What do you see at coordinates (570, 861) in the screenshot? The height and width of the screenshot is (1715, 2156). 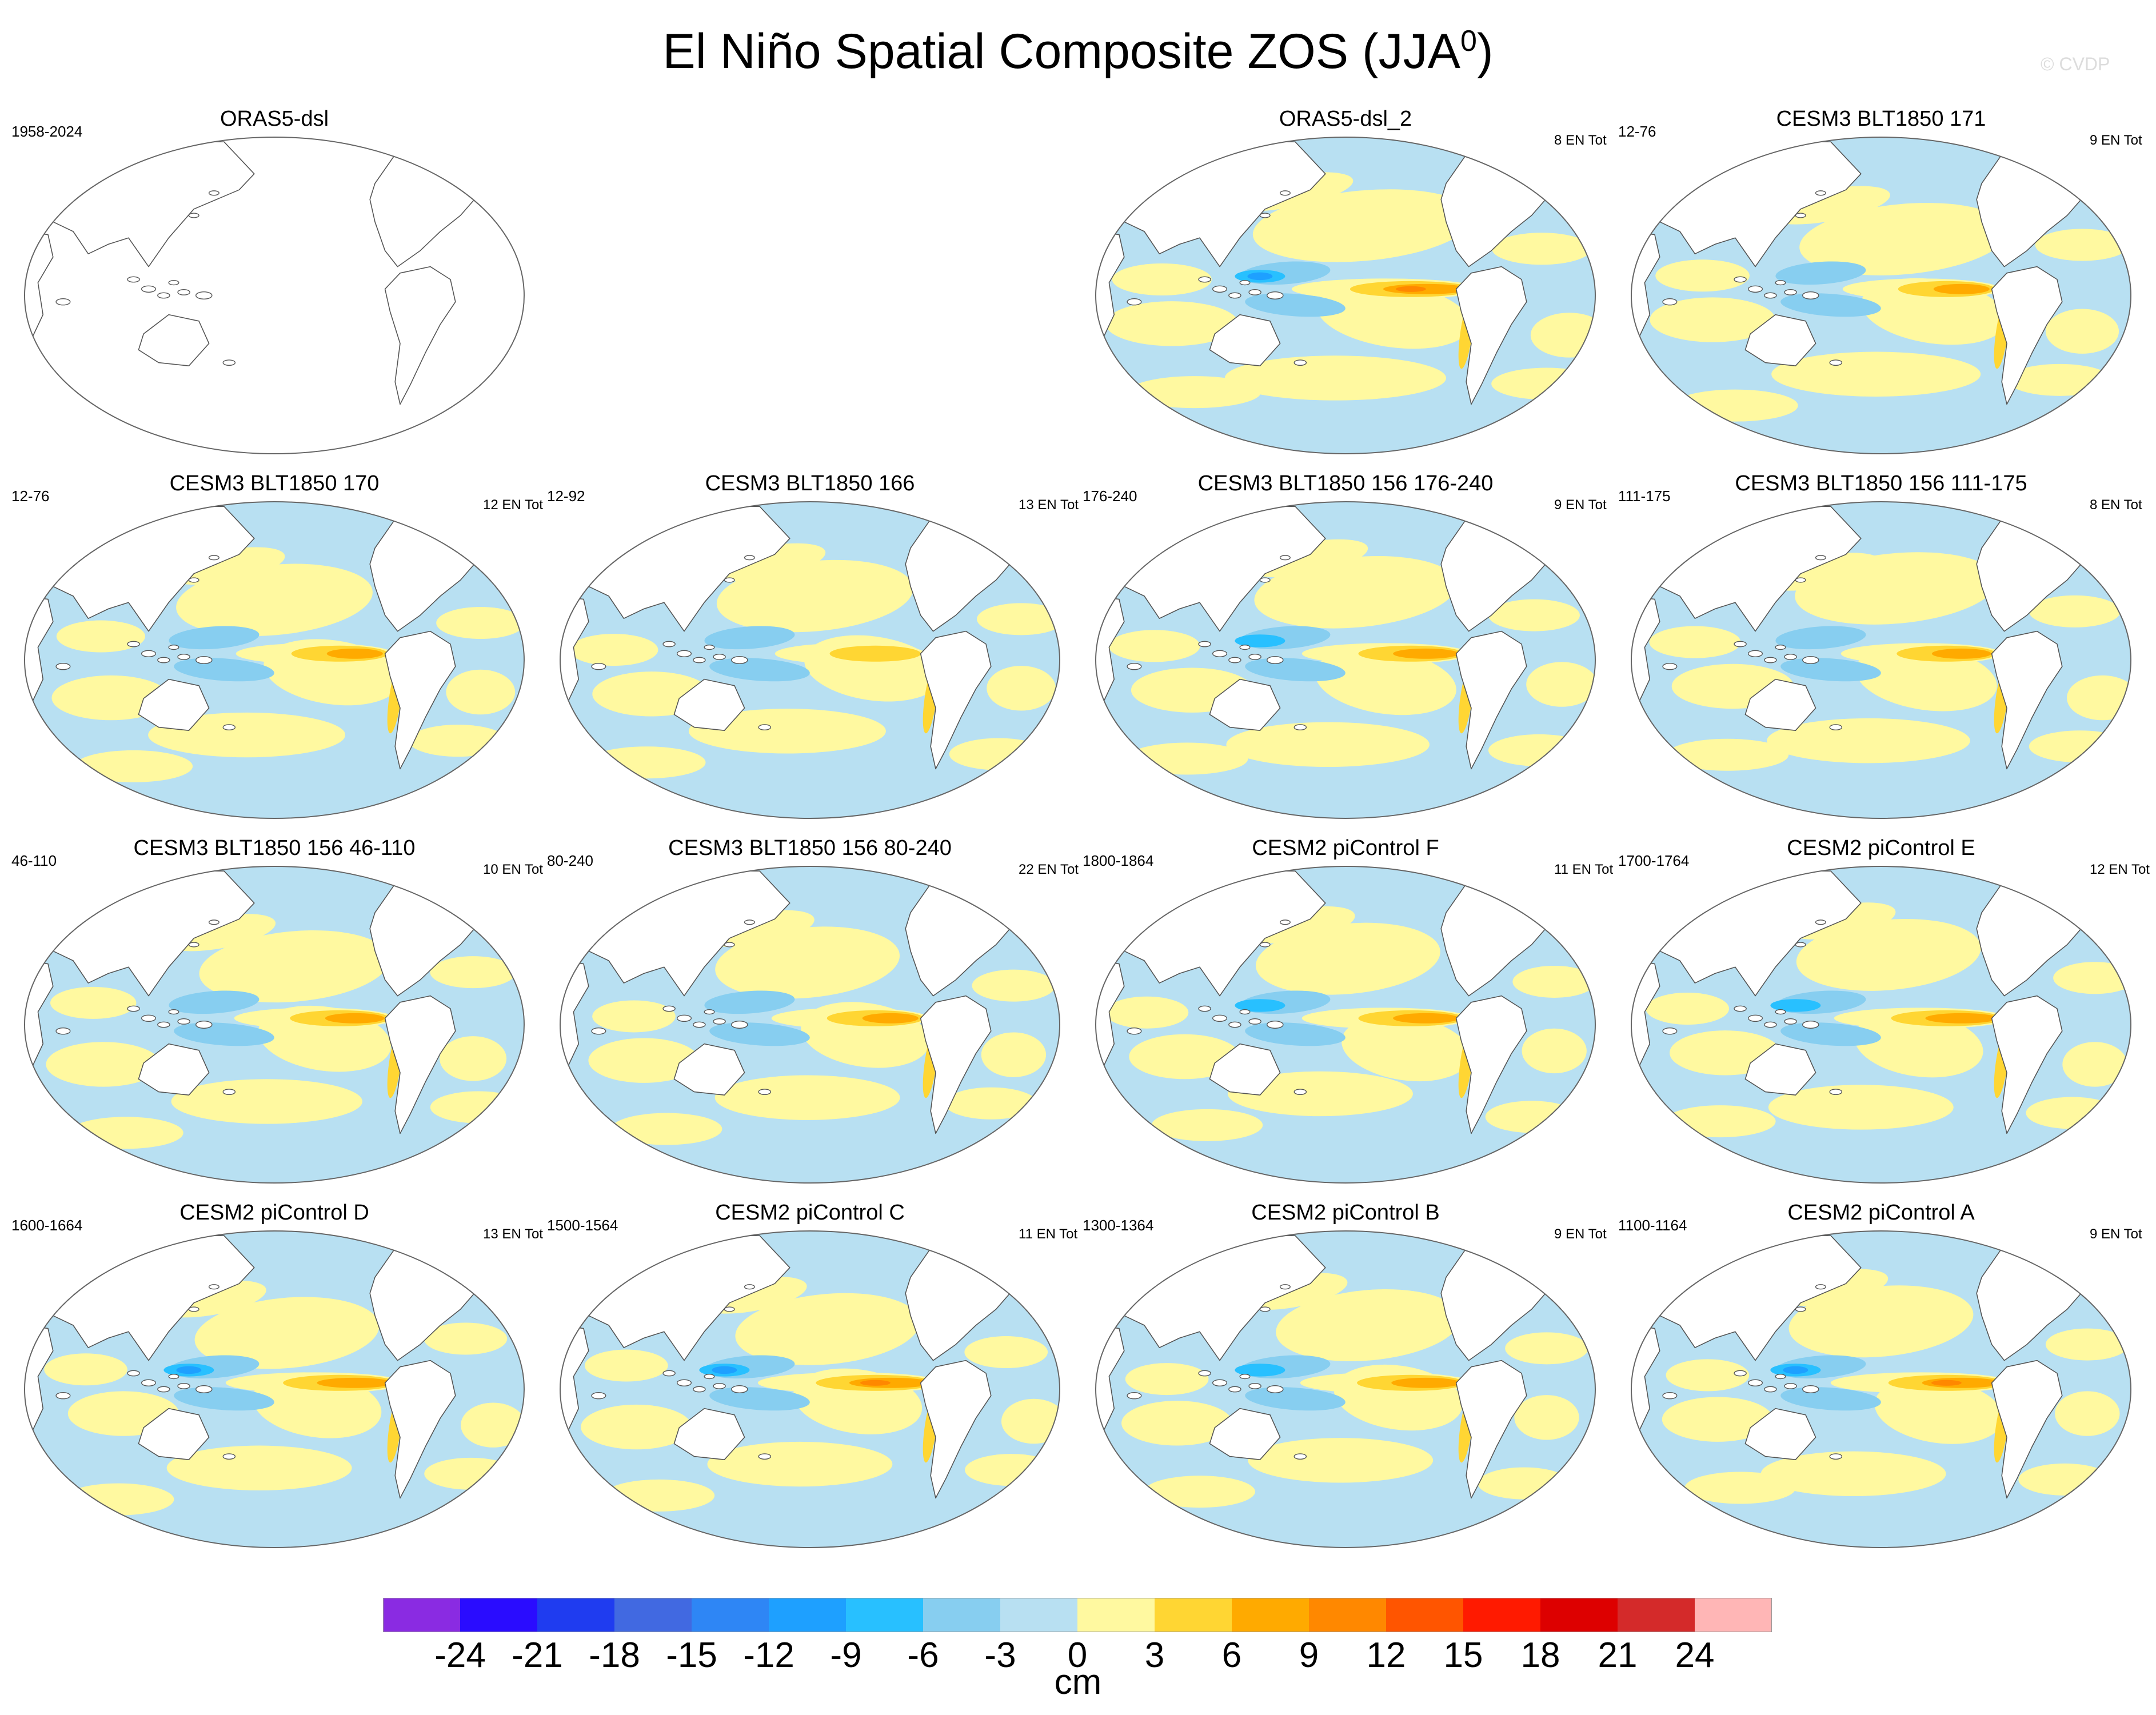 I see `panel-years: 80-240` at bounding box center [570, 861].